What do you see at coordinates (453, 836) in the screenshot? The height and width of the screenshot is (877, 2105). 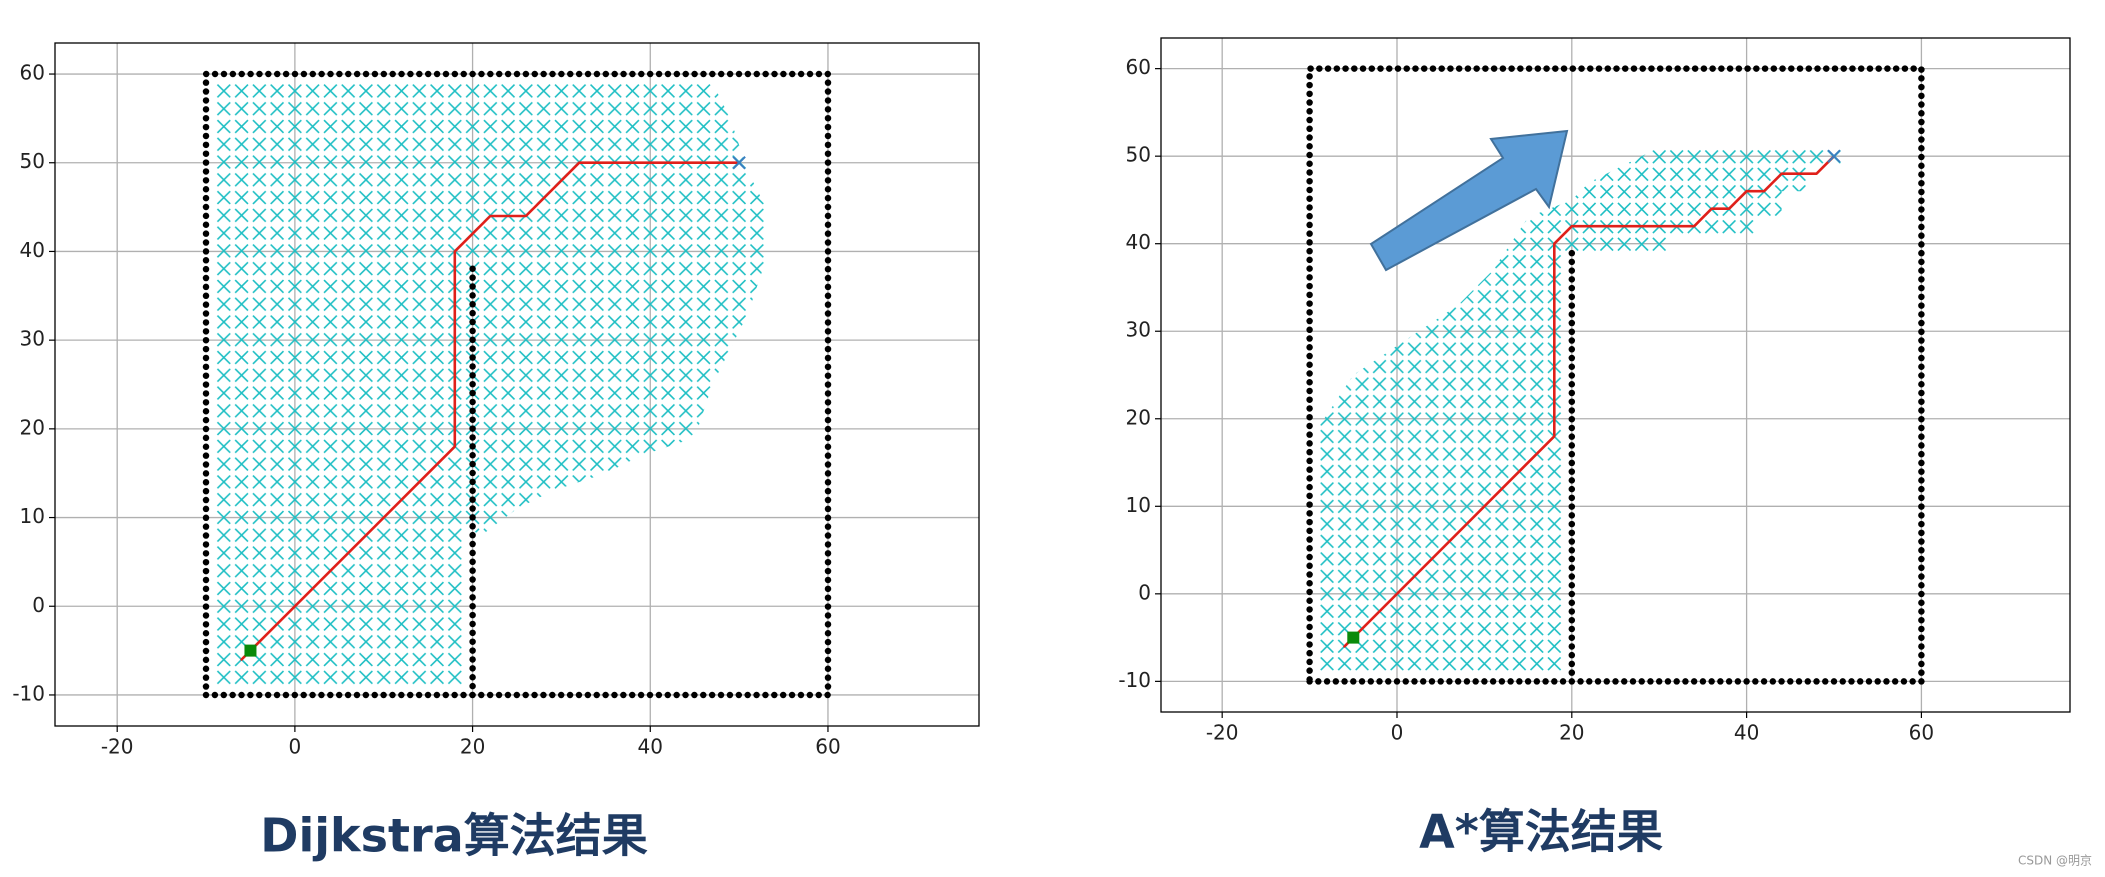 I see `chart-title: Dijkstra算法结果` at bounding box center [453, 836].